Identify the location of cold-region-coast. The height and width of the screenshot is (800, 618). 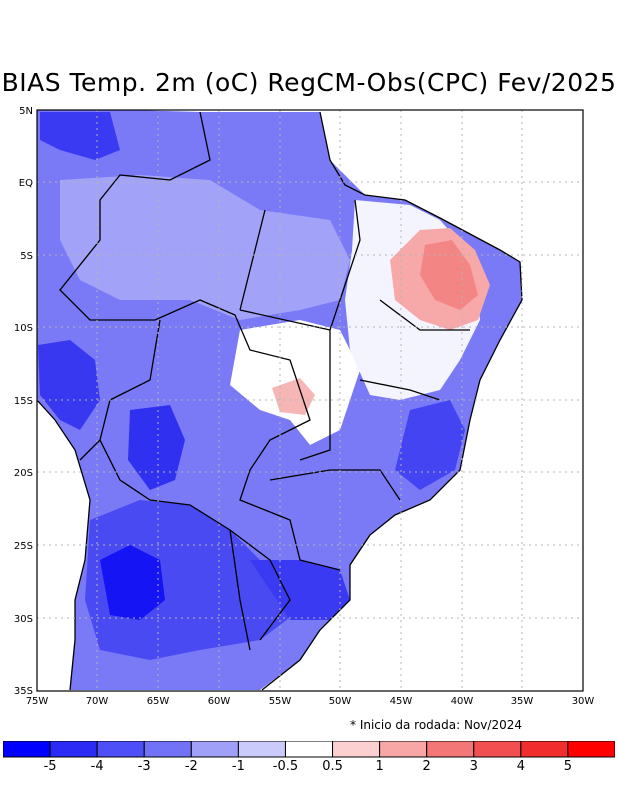
(300, 590).